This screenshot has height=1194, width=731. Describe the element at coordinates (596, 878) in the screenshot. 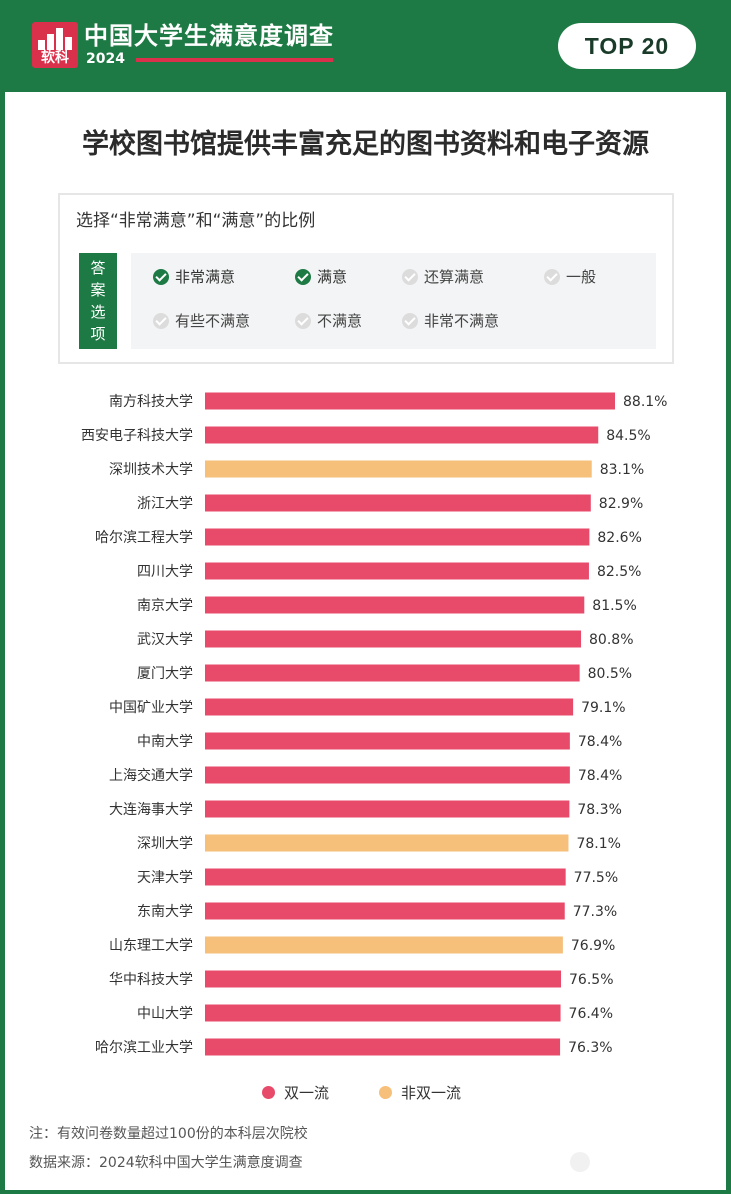

I see `data-label: 77.5%` at that location.